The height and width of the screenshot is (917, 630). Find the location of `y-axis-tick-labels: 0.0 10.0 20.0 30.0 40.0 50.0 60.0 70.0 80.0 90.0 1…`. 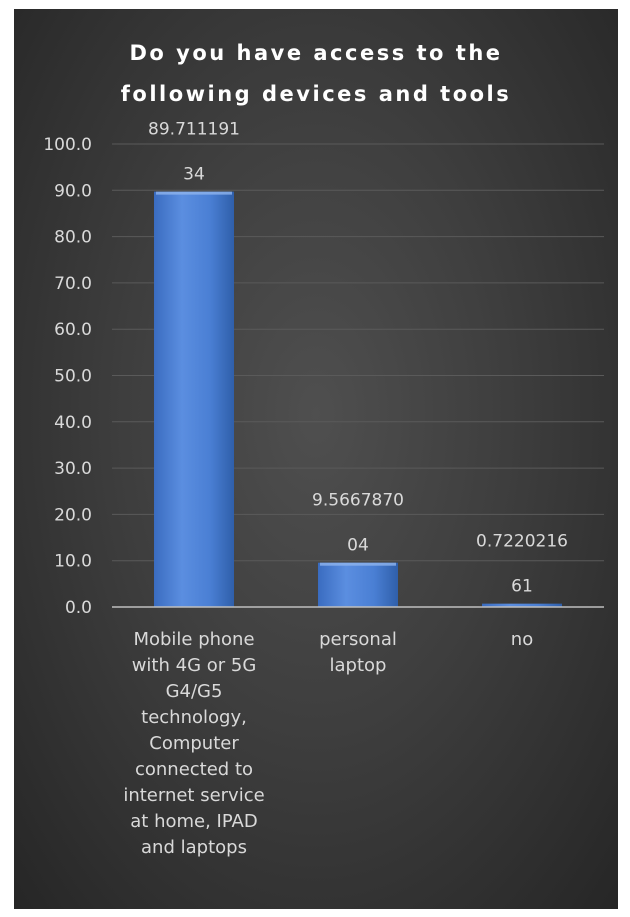

y-axis-tick-labels: 0.0 10.0 20.0 30.0 40.0 50.0 60.0 70.0 80.0 90.0 1… is located at coordinates (67, 376).